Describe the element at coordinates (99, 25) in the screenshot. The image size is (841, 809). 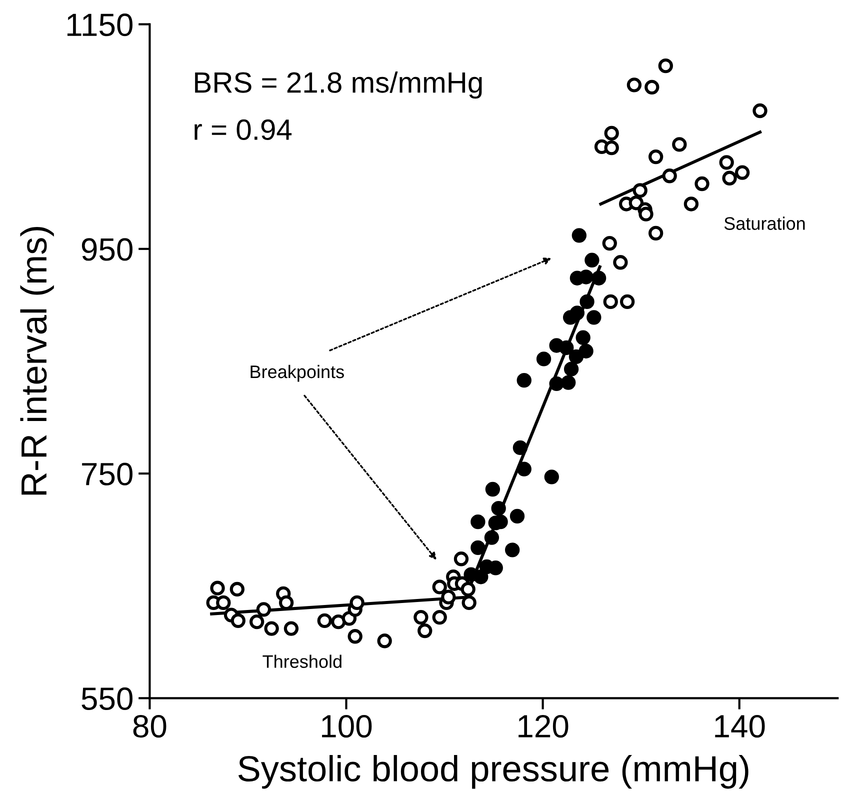
I see `y-tick-label: 1150` at that location.